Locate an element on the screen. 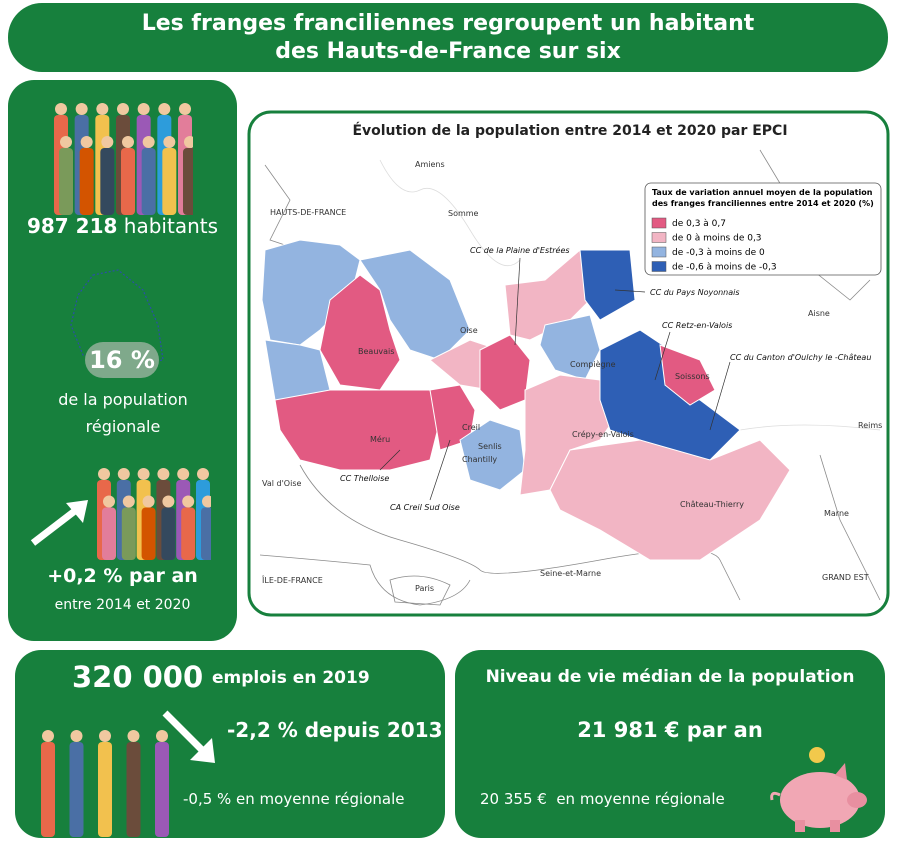 This screenshot has width=897, height=841. road is located at coordinates (450, 212).